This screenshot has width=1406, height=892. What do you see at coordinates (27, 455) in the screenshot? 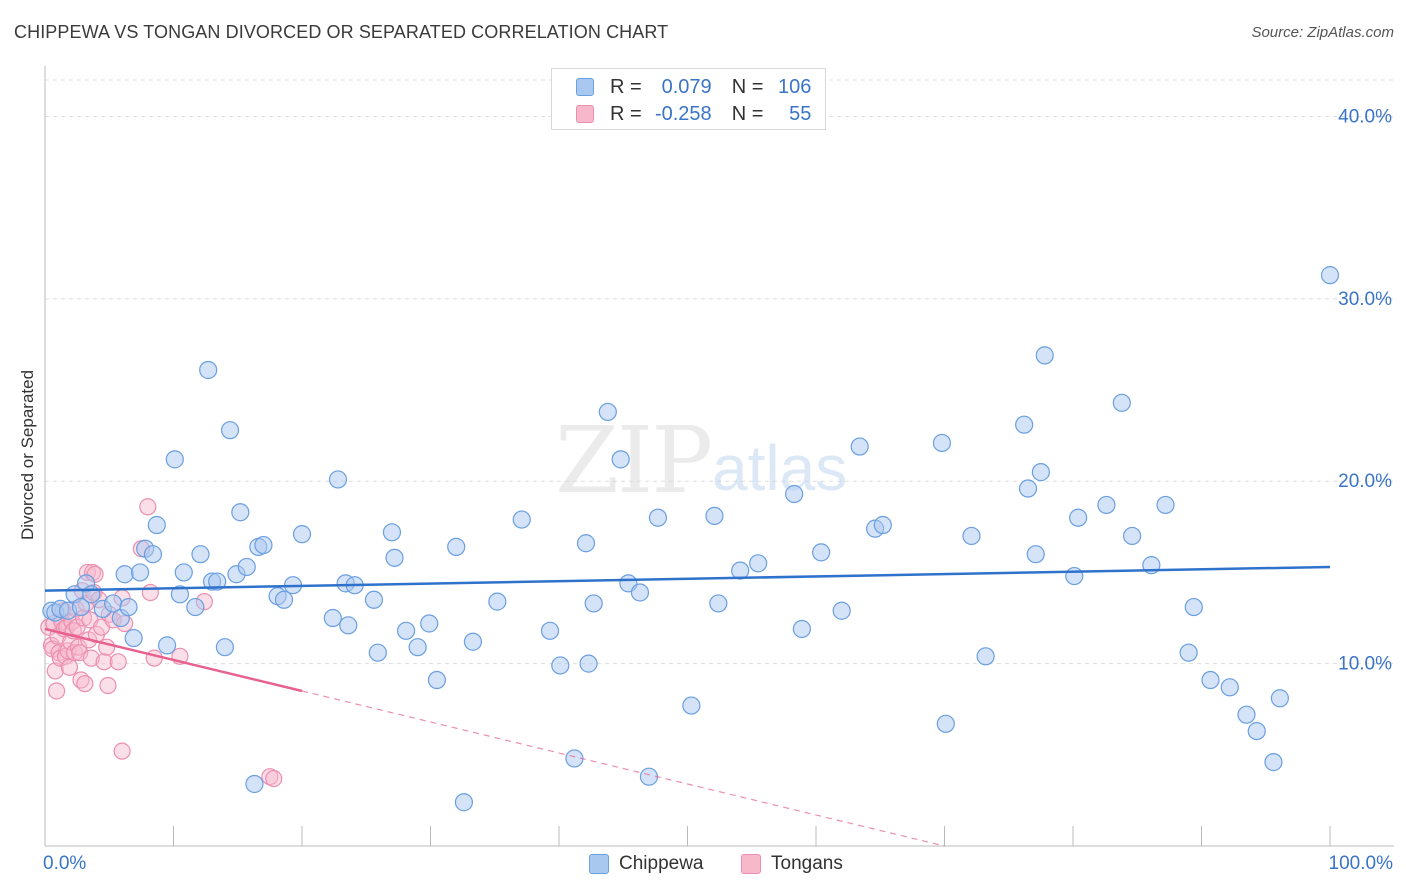
I see `y-axis-label: Divorced or Separated` at bounding box center [27, 455].